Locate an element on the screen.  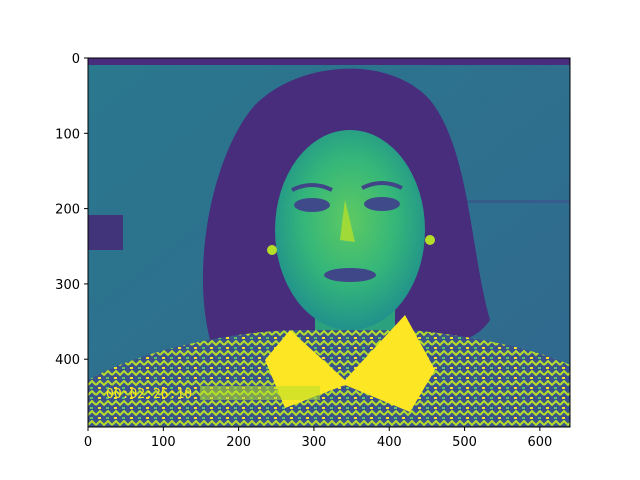
left-dark-patch is located at coordinates (105, 232).